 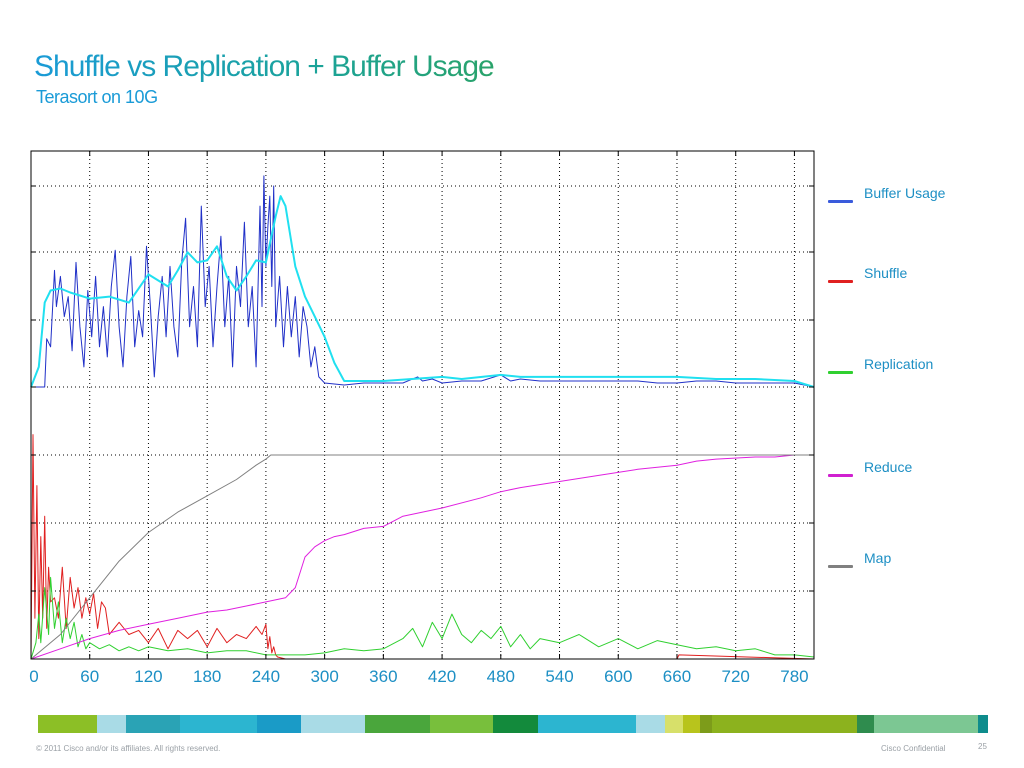 What do you see at coordinates (324, 676) in the screenshot?
I see `x-tick-label: 300` at bounding box center [324, 676].